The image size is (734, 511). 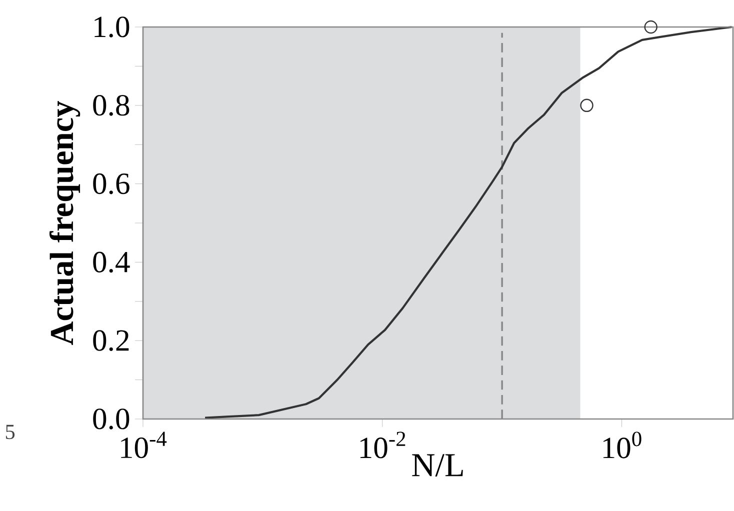 What do you see at coordinates (383, 445) in the screenshot?
I see `x-tick-label: 10$^{-2}$` at bounding box center [383, 445].